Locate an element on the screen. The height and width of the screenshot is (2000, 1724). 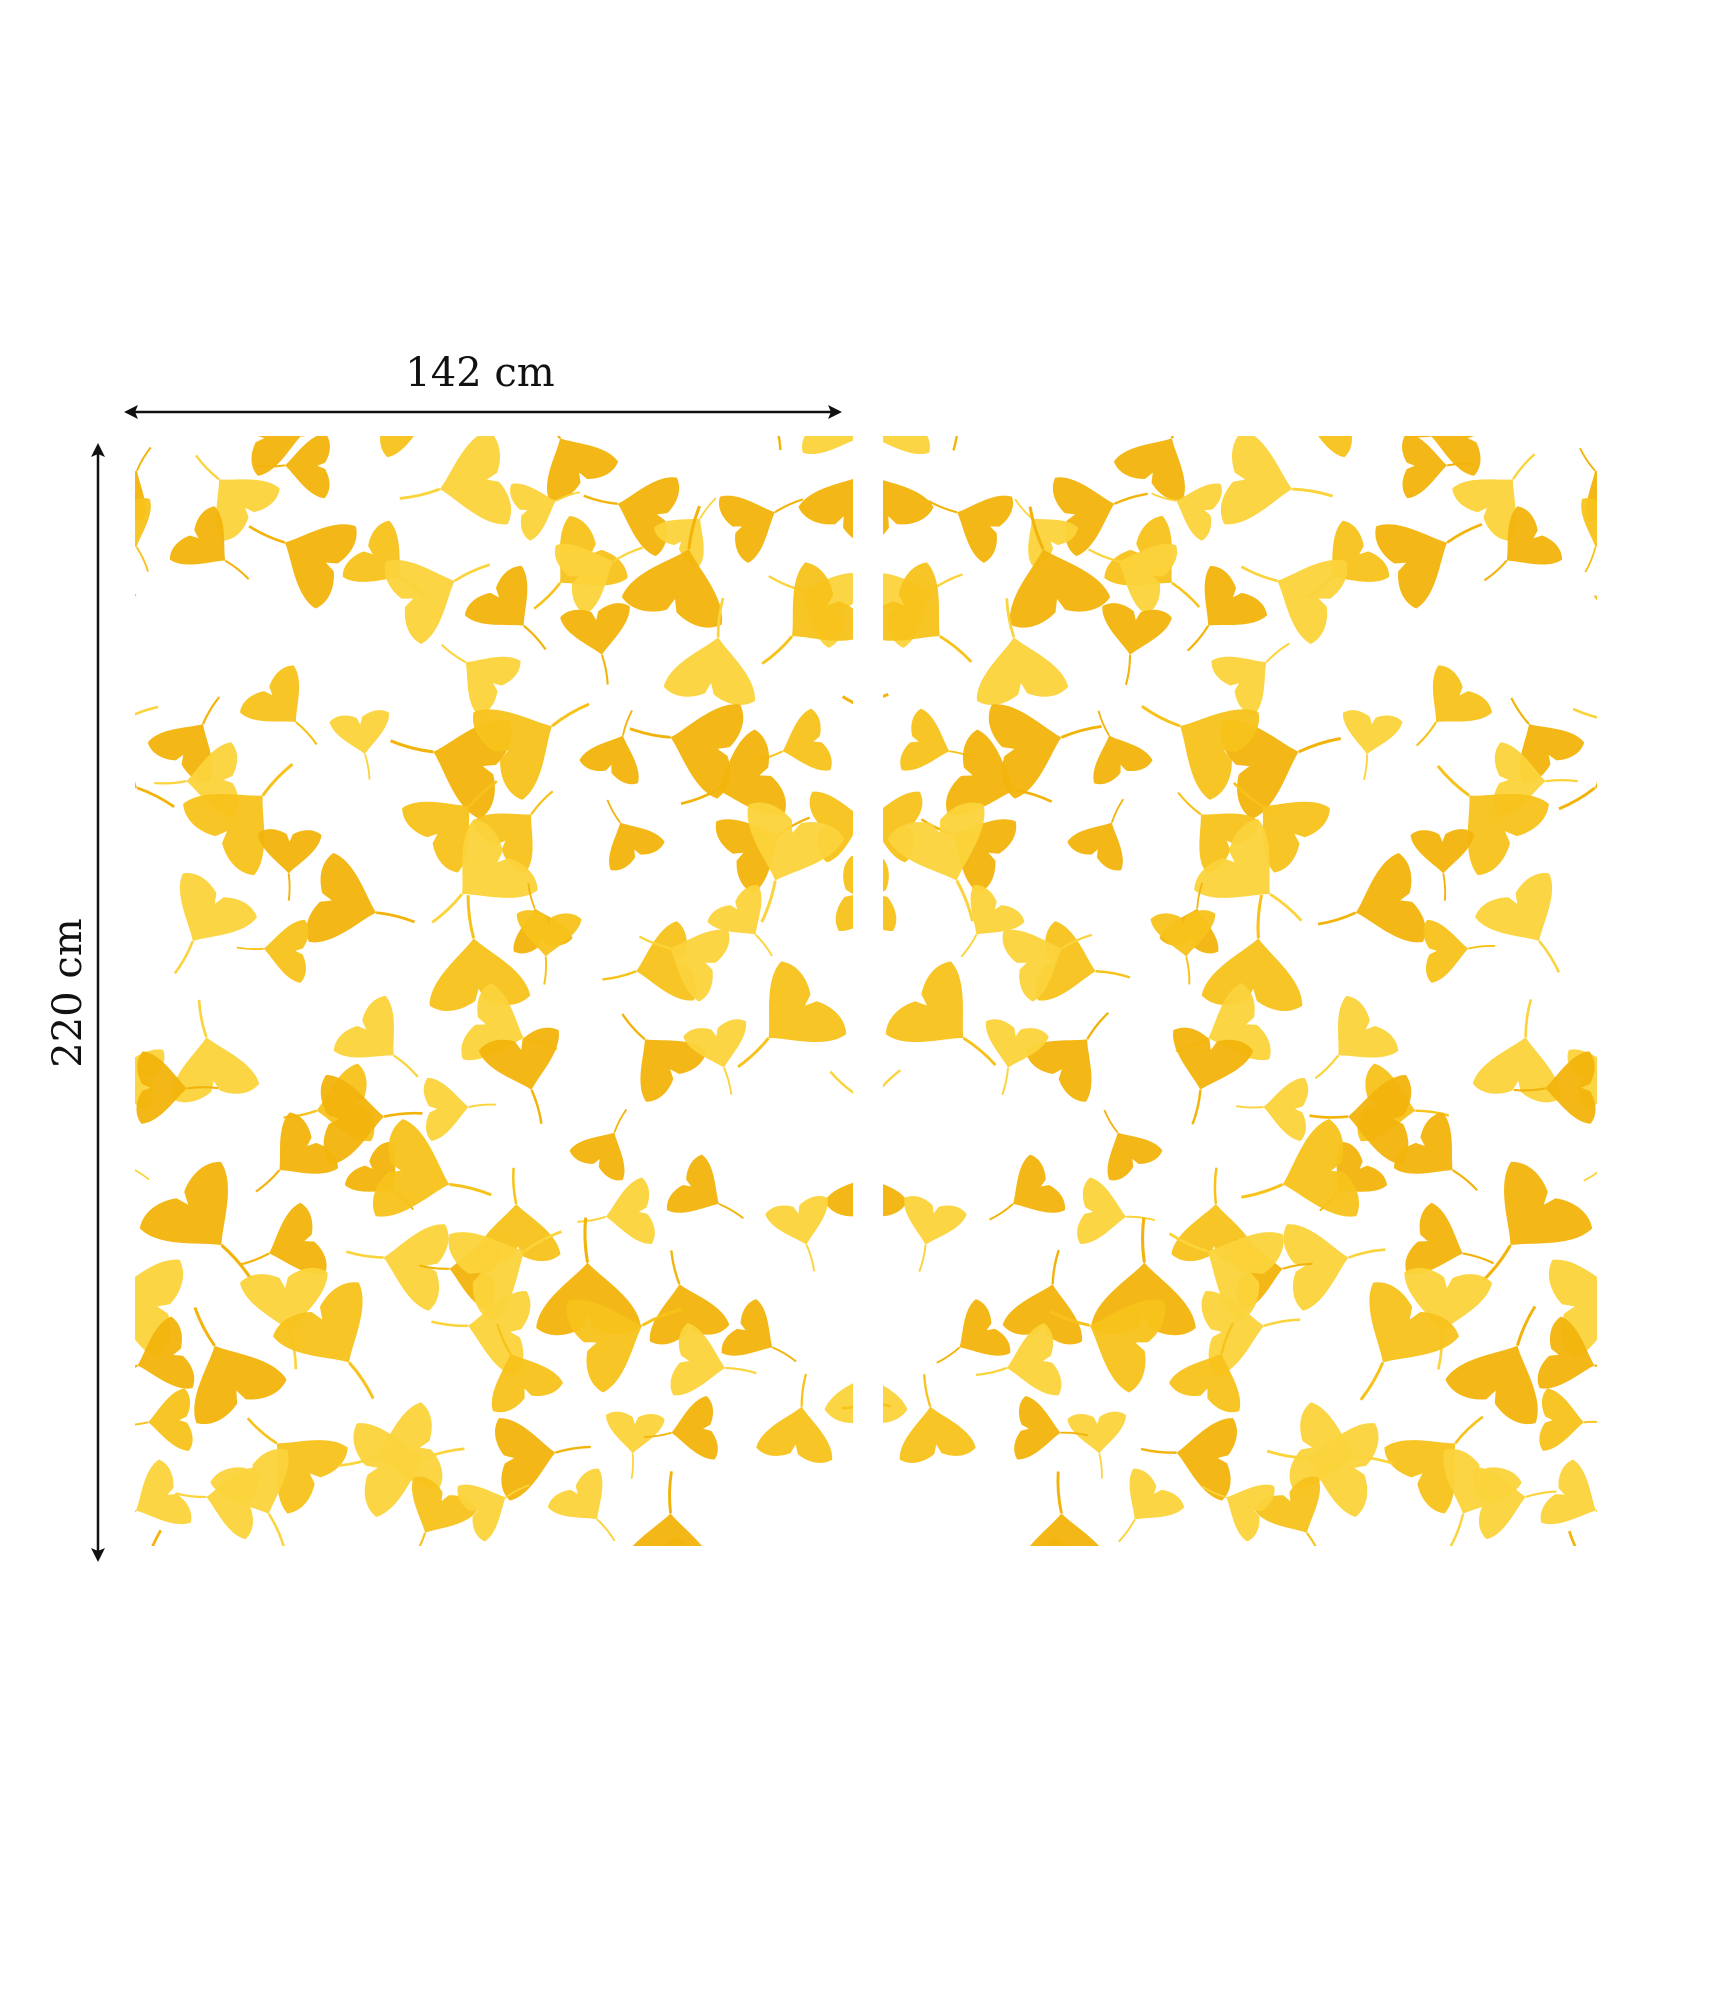
width-arrow is located at coordinates (483, 412).